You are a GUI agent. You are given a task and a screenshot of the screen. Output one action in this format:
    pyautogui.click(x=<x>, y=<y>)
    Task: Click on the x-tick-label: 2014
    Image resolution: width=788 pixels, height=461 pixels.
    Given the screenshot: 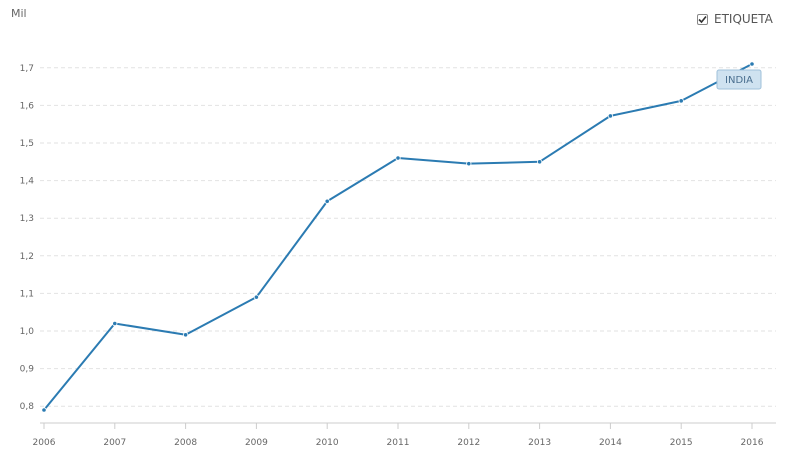 What is the action you would take?
    pyautogui.click(x=610, y=443)
    